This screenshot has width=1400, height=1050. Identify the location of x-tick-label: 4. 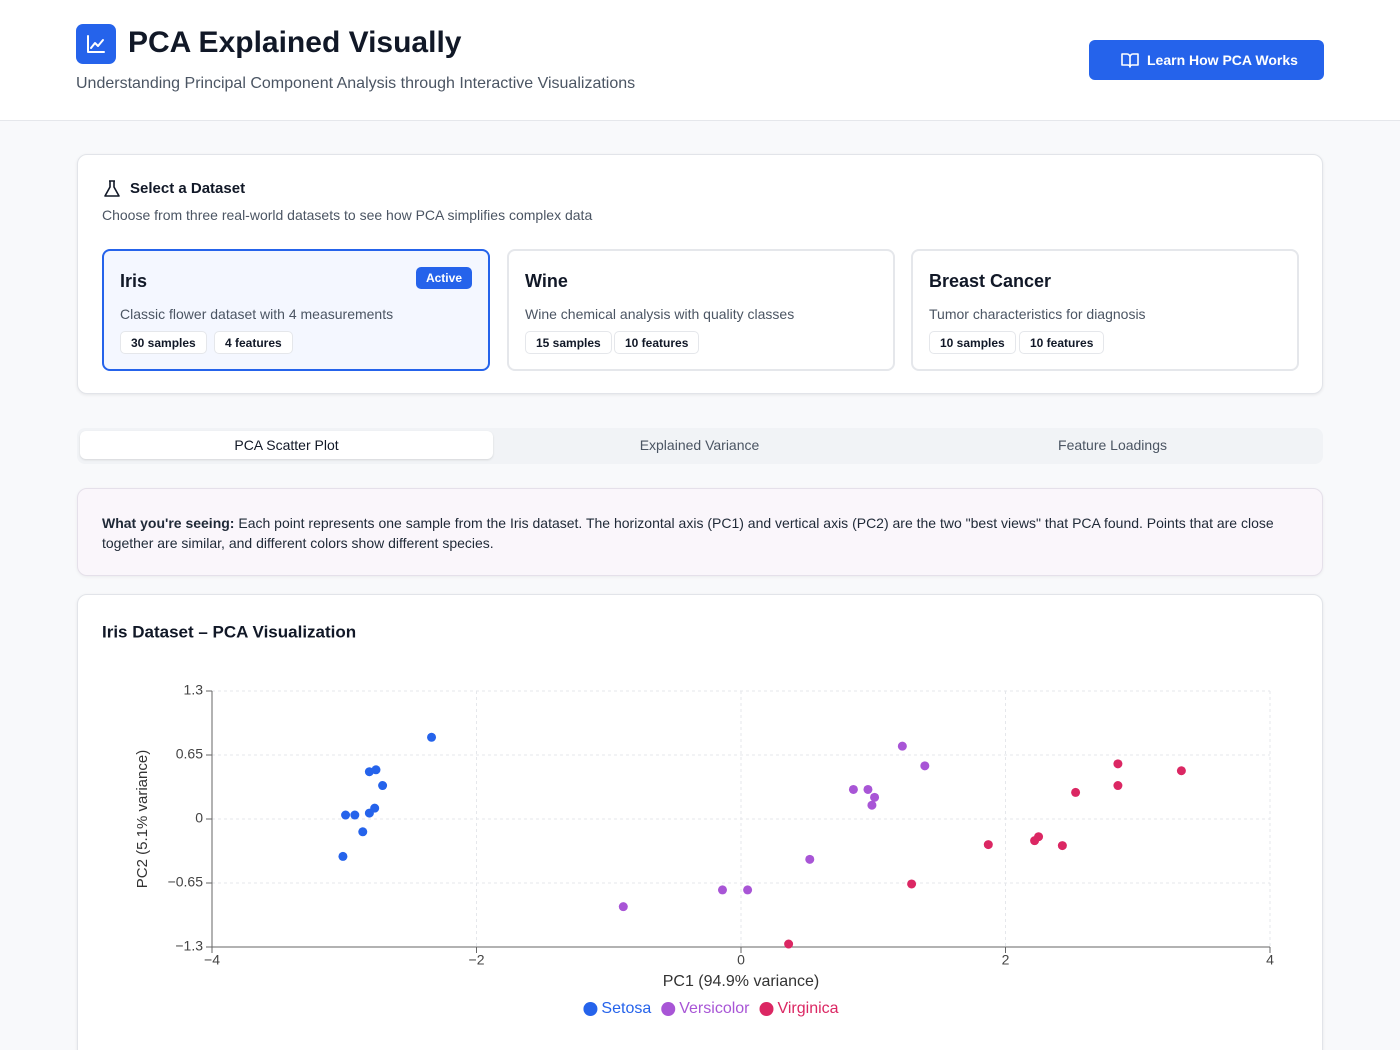
(1270, 960).